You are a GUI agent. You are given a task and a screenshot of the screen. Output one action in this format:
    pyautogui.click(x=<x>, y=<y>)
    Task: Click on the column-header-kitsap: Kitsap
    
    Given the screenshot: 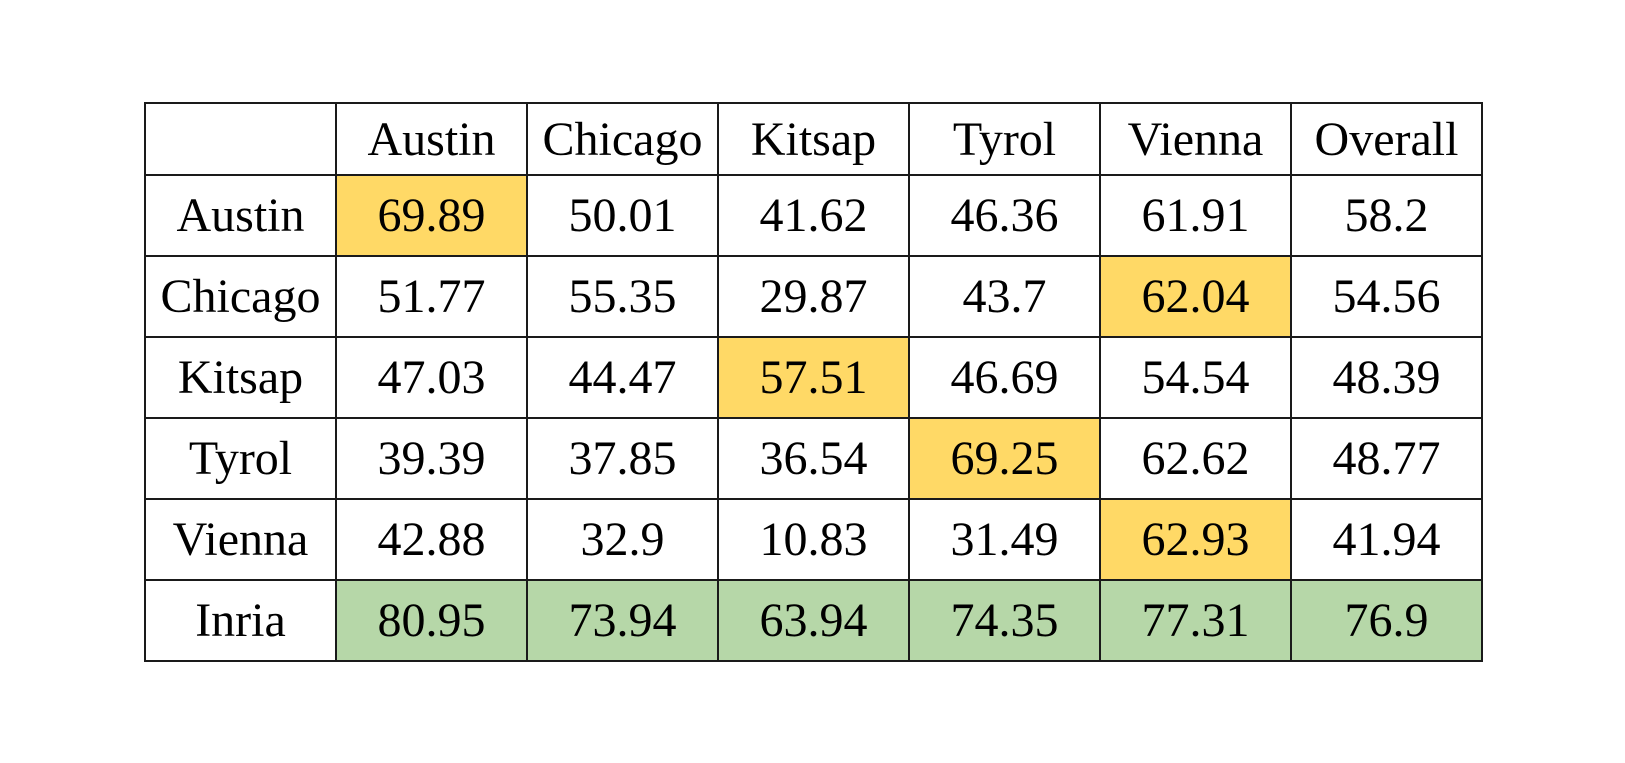 What is the action you would take?
    pyautogui.click(x=813, y=139)
    